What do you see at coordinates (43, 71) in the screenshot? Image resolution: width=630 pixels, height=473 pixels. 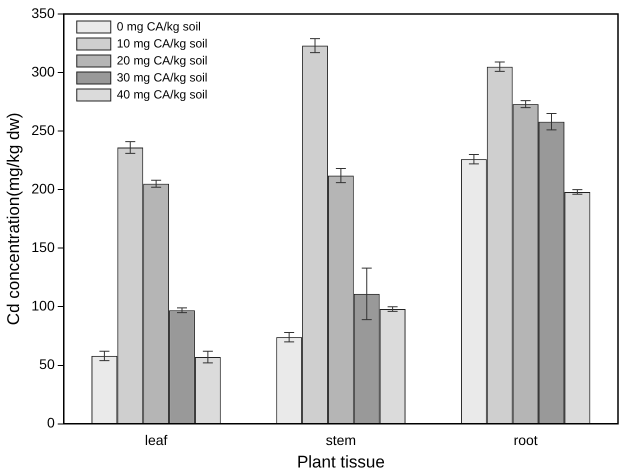 I see `y-tick-label: 300` at bounding box center [43, 71].